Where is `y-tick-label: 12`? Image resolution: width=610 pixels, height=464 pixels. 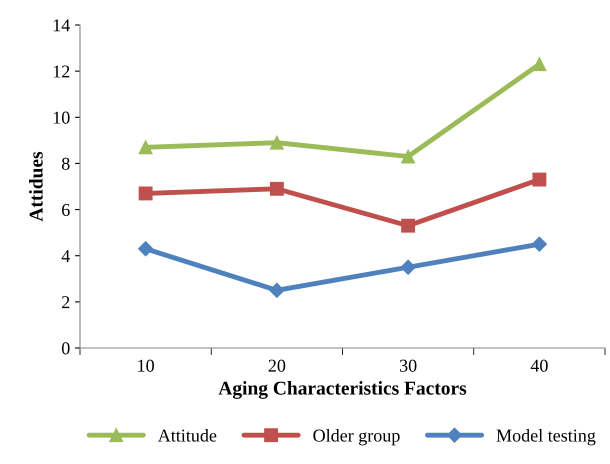
y-tick-label: 12 is located at coordinates (62, 71).